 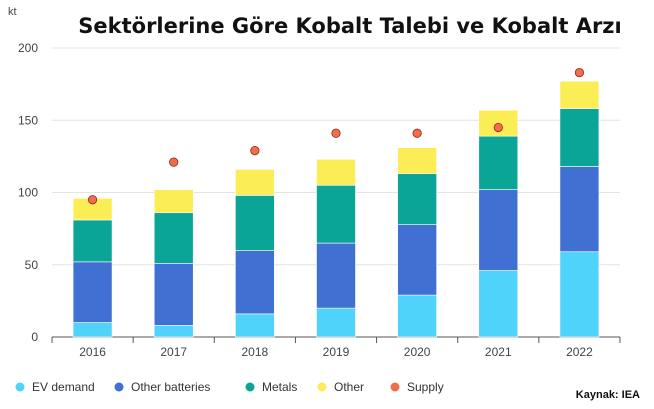 I want to click on x-tick-label: 2021, so click(x=498, y=352).